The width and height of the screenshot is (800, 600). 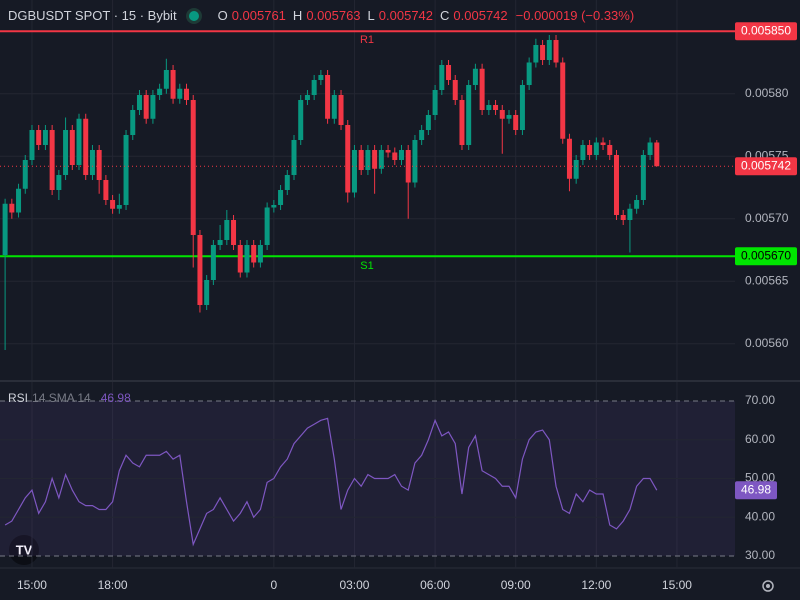 What do you see at coordinates (115, 398) in the screenshot?
I see `rsi-value: 46.98` at bounding box center [115, 398].